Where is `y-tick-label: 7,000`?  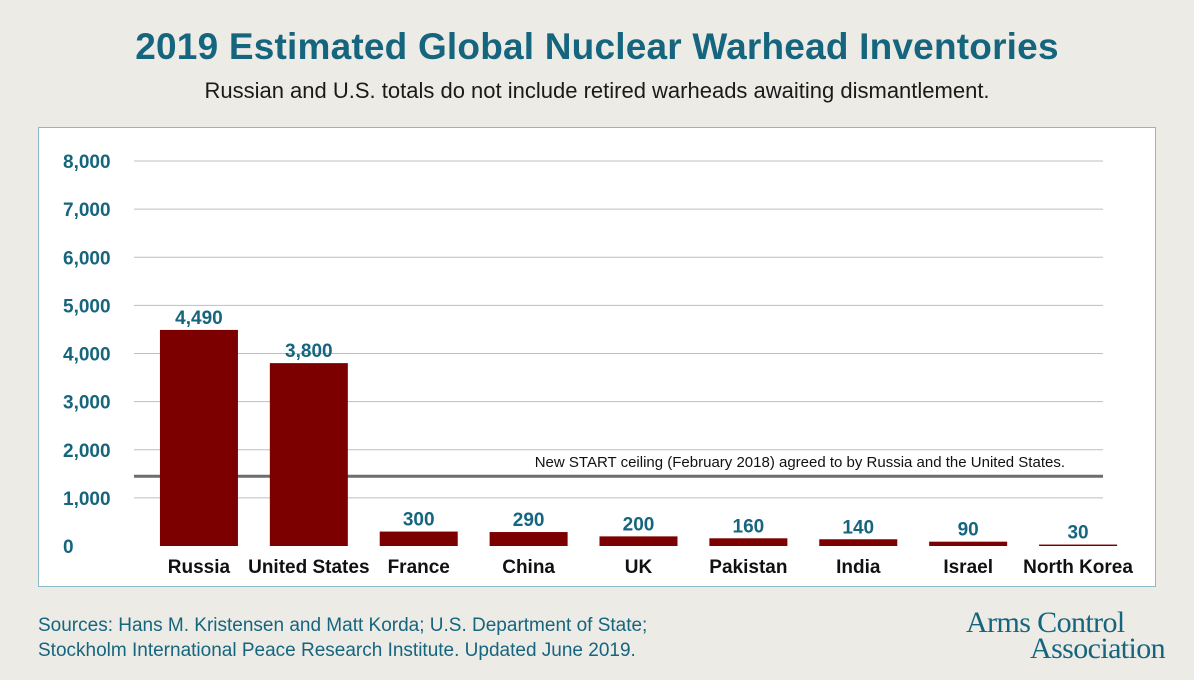 y-tick-label: 7,000 is located at coordinates (87, 210).